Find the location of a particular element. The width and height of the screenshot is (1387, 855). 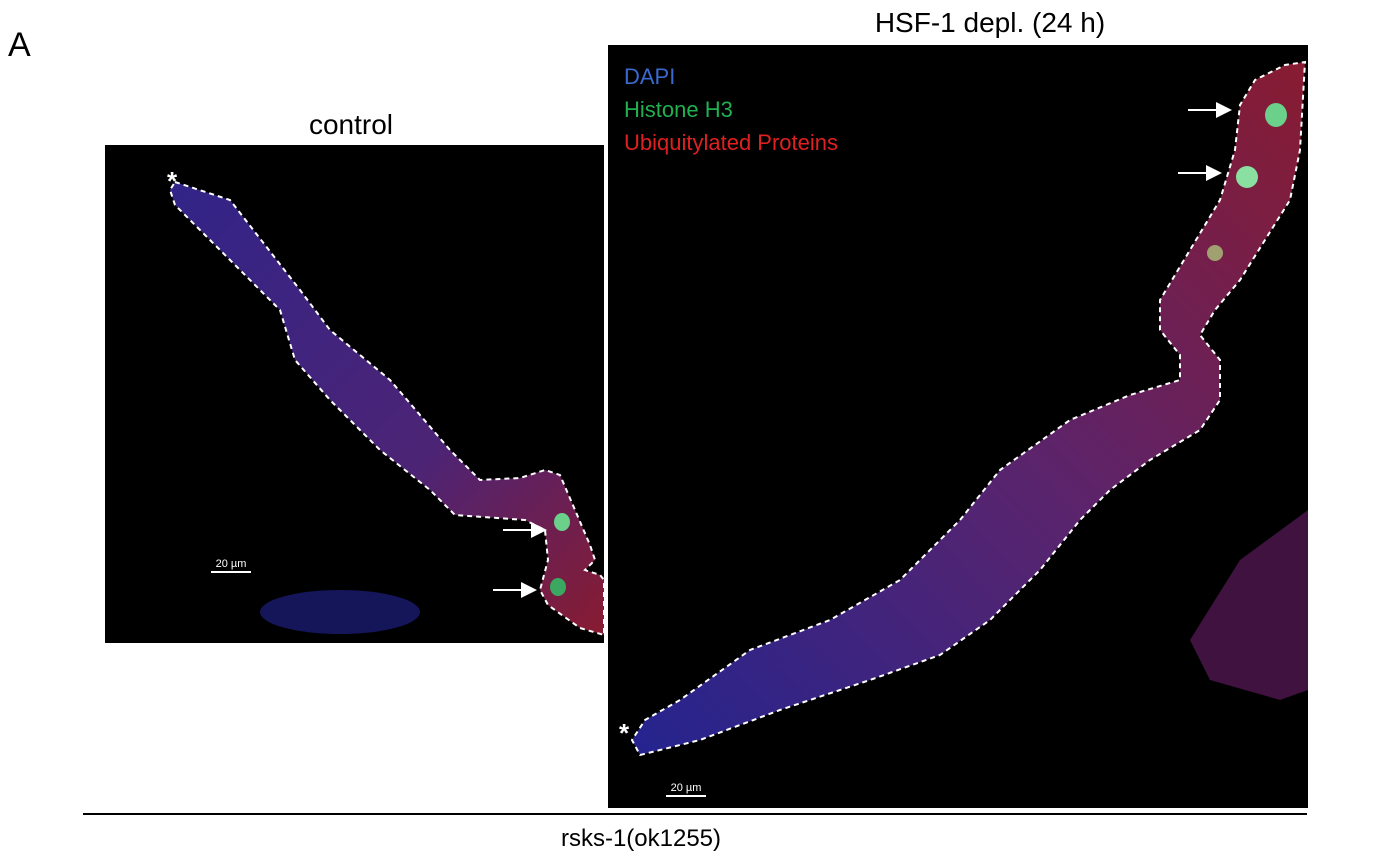

panel-title: control is located at coordinates (351, 124).